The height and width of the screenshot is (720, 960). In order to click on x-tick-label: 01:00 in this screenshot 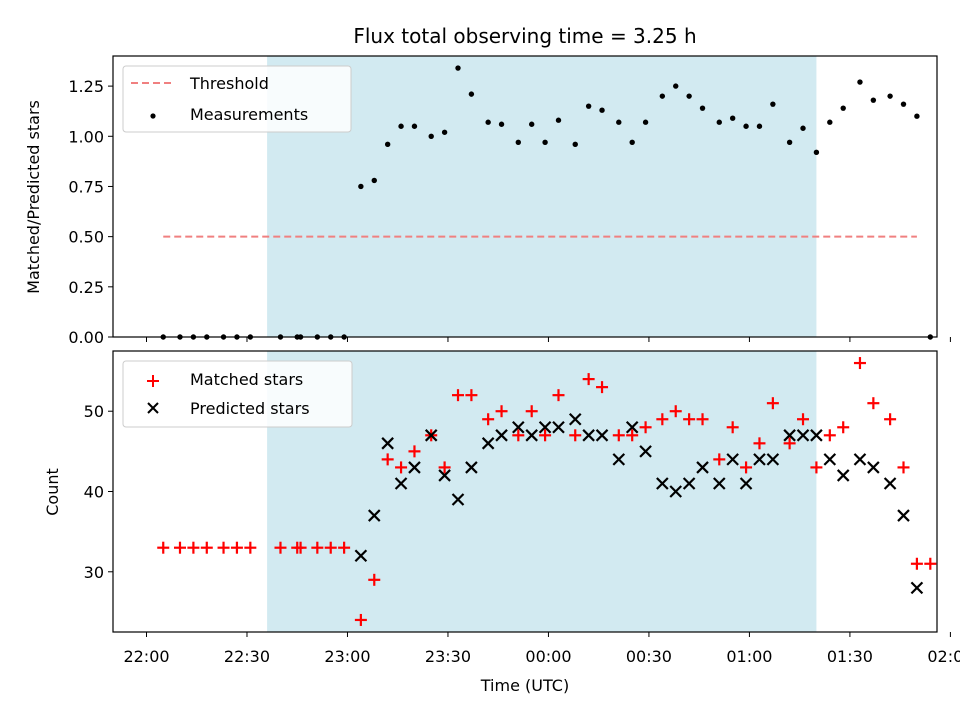, I will do `click(749, 656)`.